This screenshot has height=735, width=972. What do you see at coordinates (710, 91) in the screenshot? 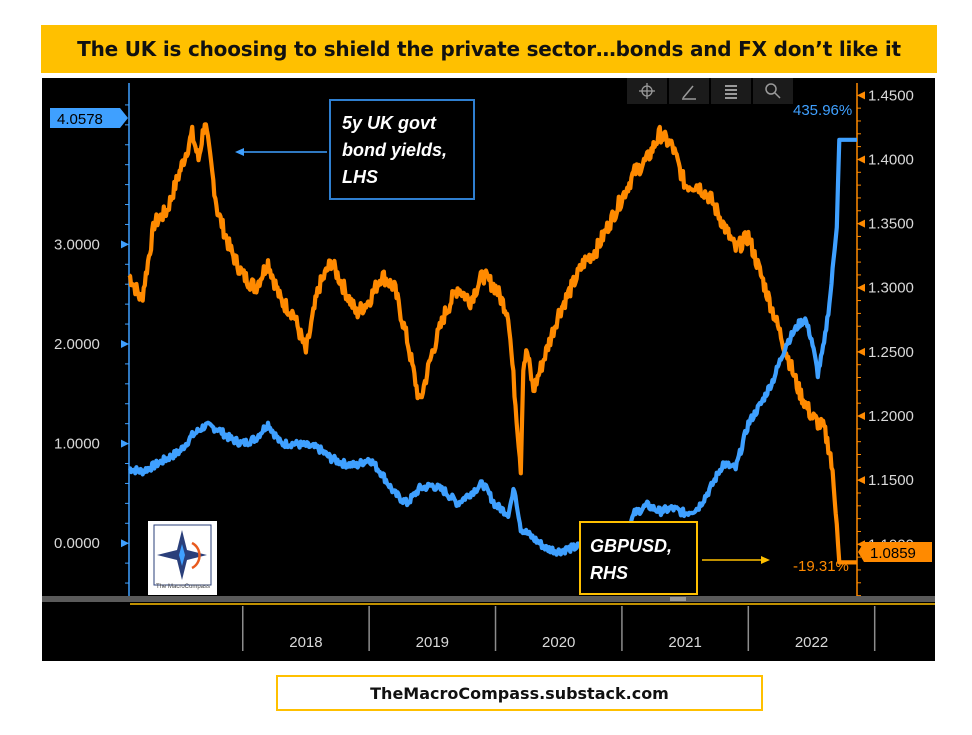
I see `chart-toolbar` at bounding box center [710, 91].